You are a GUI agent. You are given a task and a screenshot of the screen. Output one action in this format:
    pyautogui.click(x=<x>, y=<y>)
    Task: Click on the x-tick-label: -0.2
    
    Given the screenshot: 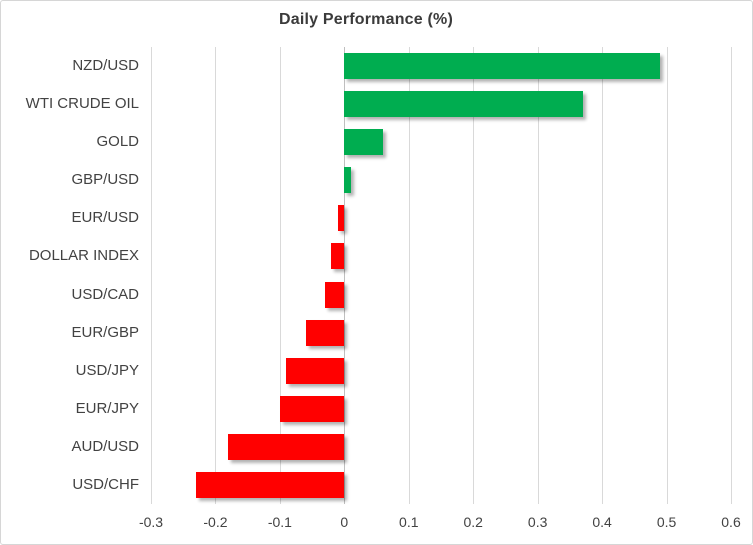 What is the action you would take?
    pyautogui.click(x=215, y=522)
    